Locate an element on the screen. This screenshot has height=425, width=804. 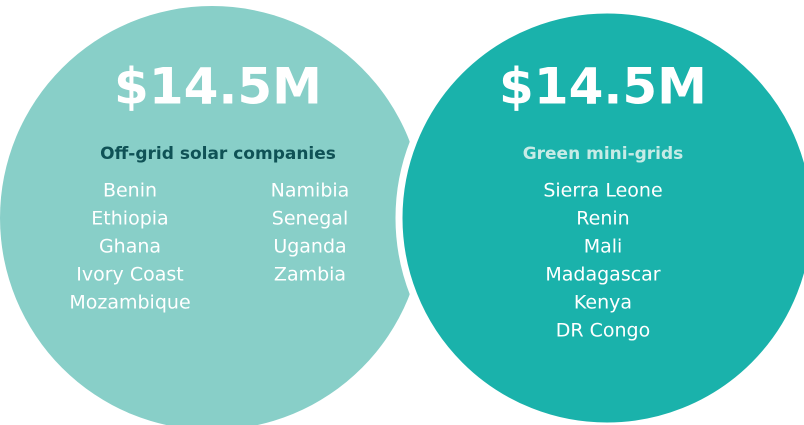
category-label: Green mini-grids is located at coordinates (603, 154).